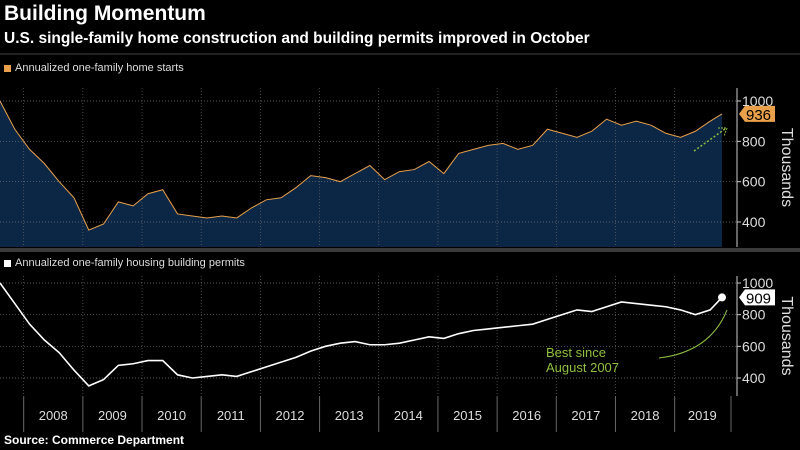 This screenshot has height=450, width=800. I want to click on panel-separator, so click(400, 250).